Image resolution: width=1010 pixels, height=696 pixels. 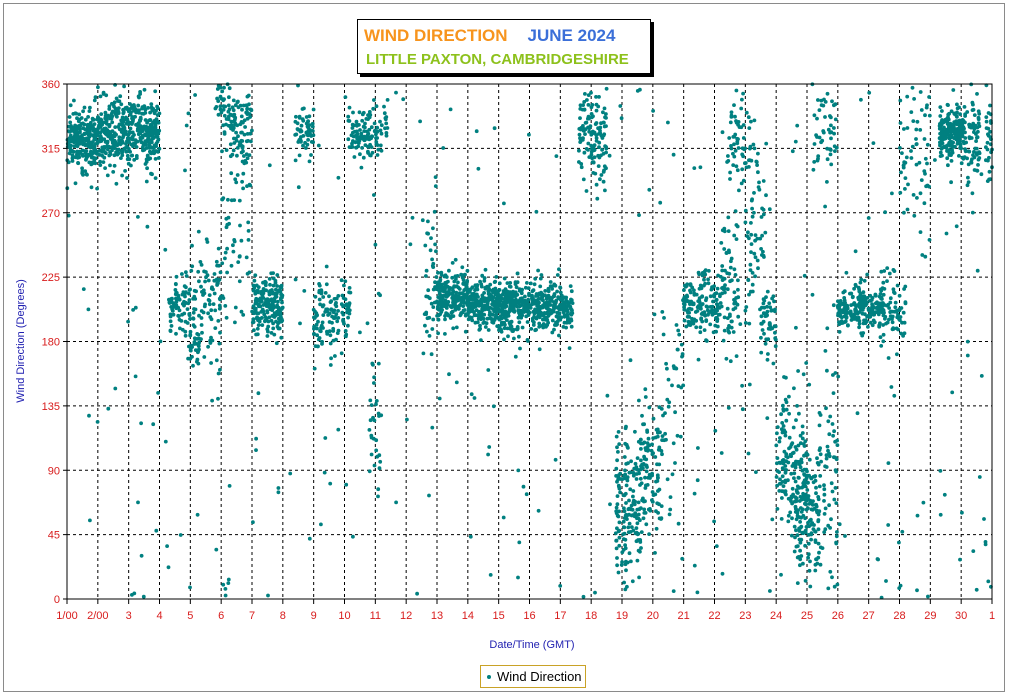 What do you see at coordinates (252, 616) in the screenshot?
I see `x-tick-label: 7` at bounding box center [252, 616].